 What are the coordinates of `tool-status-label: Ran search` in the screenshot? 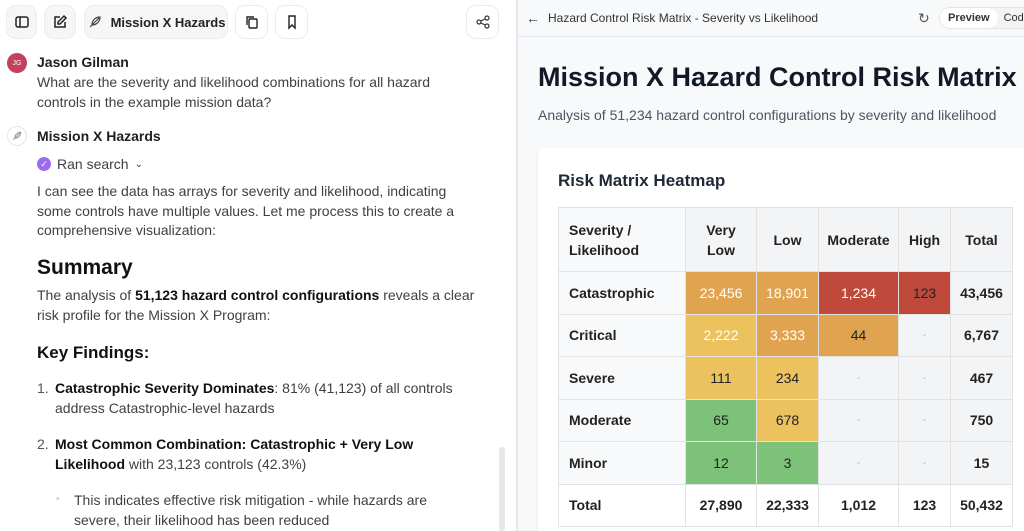 It's located at (93, 164).